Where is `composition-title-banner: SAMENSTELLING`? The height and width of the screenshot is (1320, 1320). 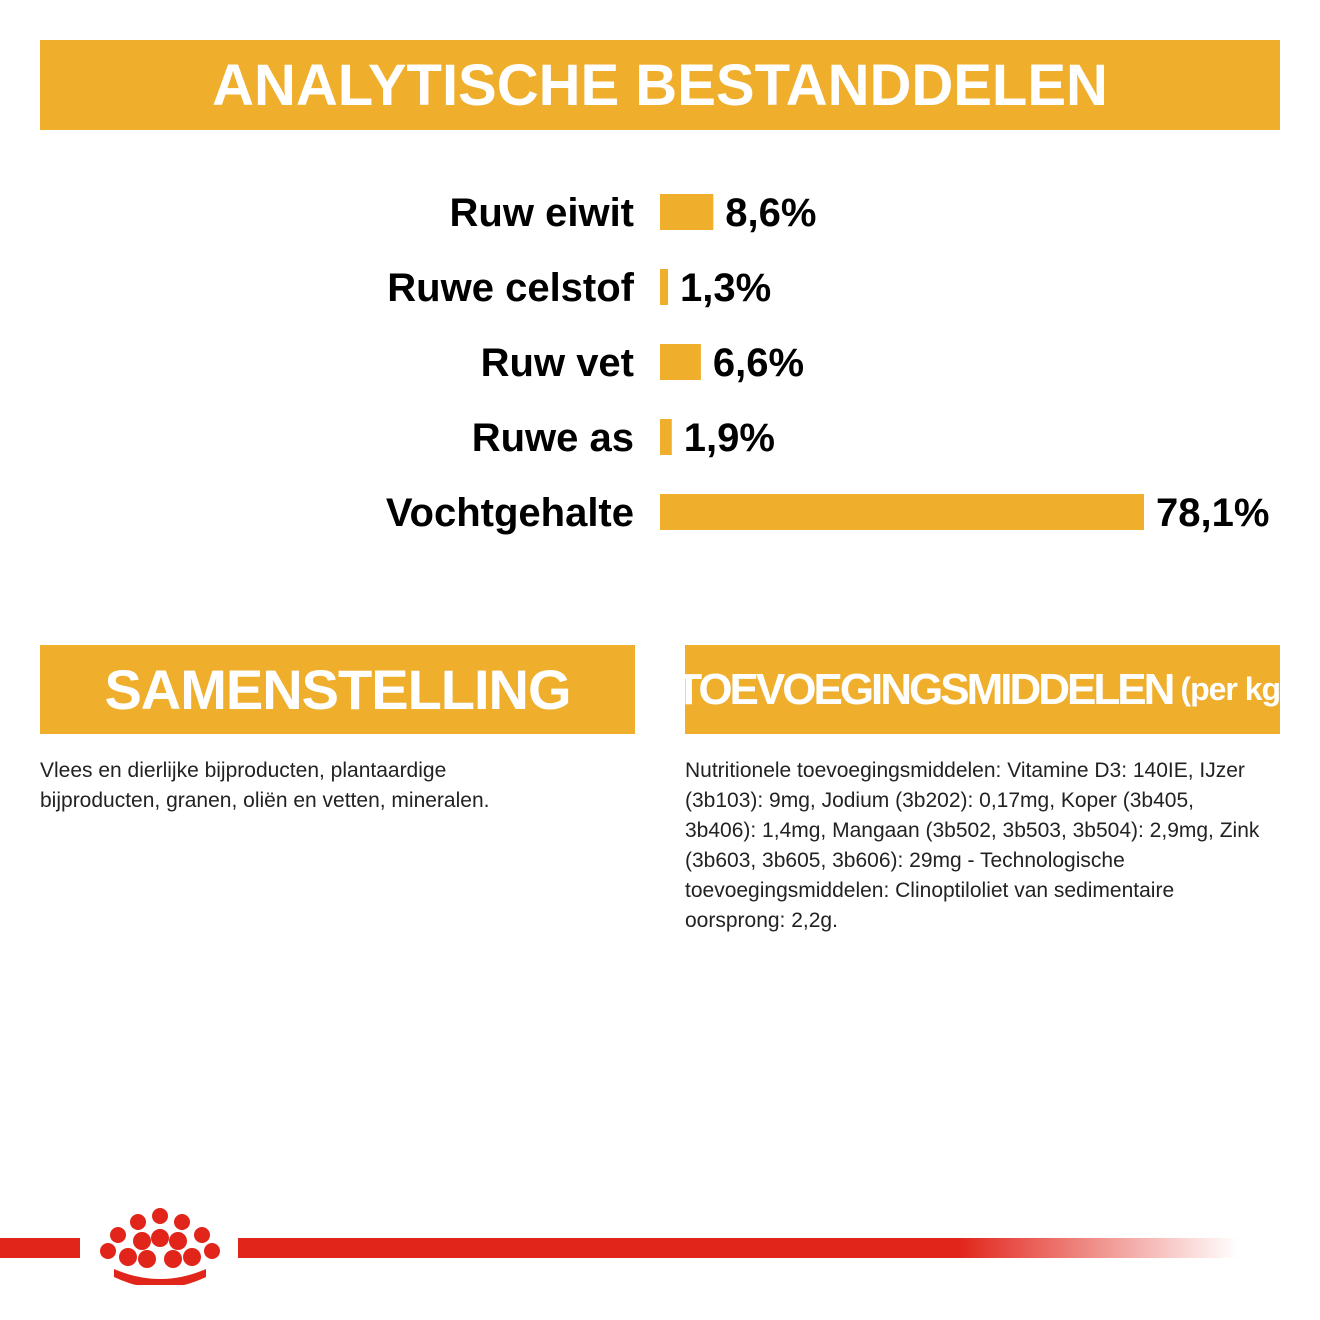
composition-title-banner: SAMENSTELLING is located at coordinates (337, 689).